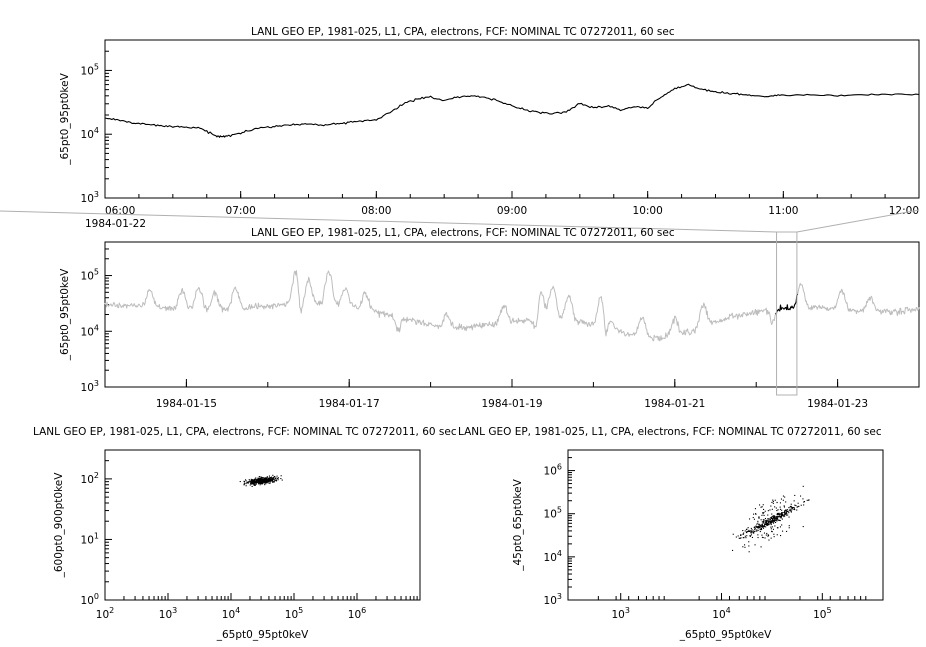  I want to click on y-tick-label: 10⁶, so click(553, 470).